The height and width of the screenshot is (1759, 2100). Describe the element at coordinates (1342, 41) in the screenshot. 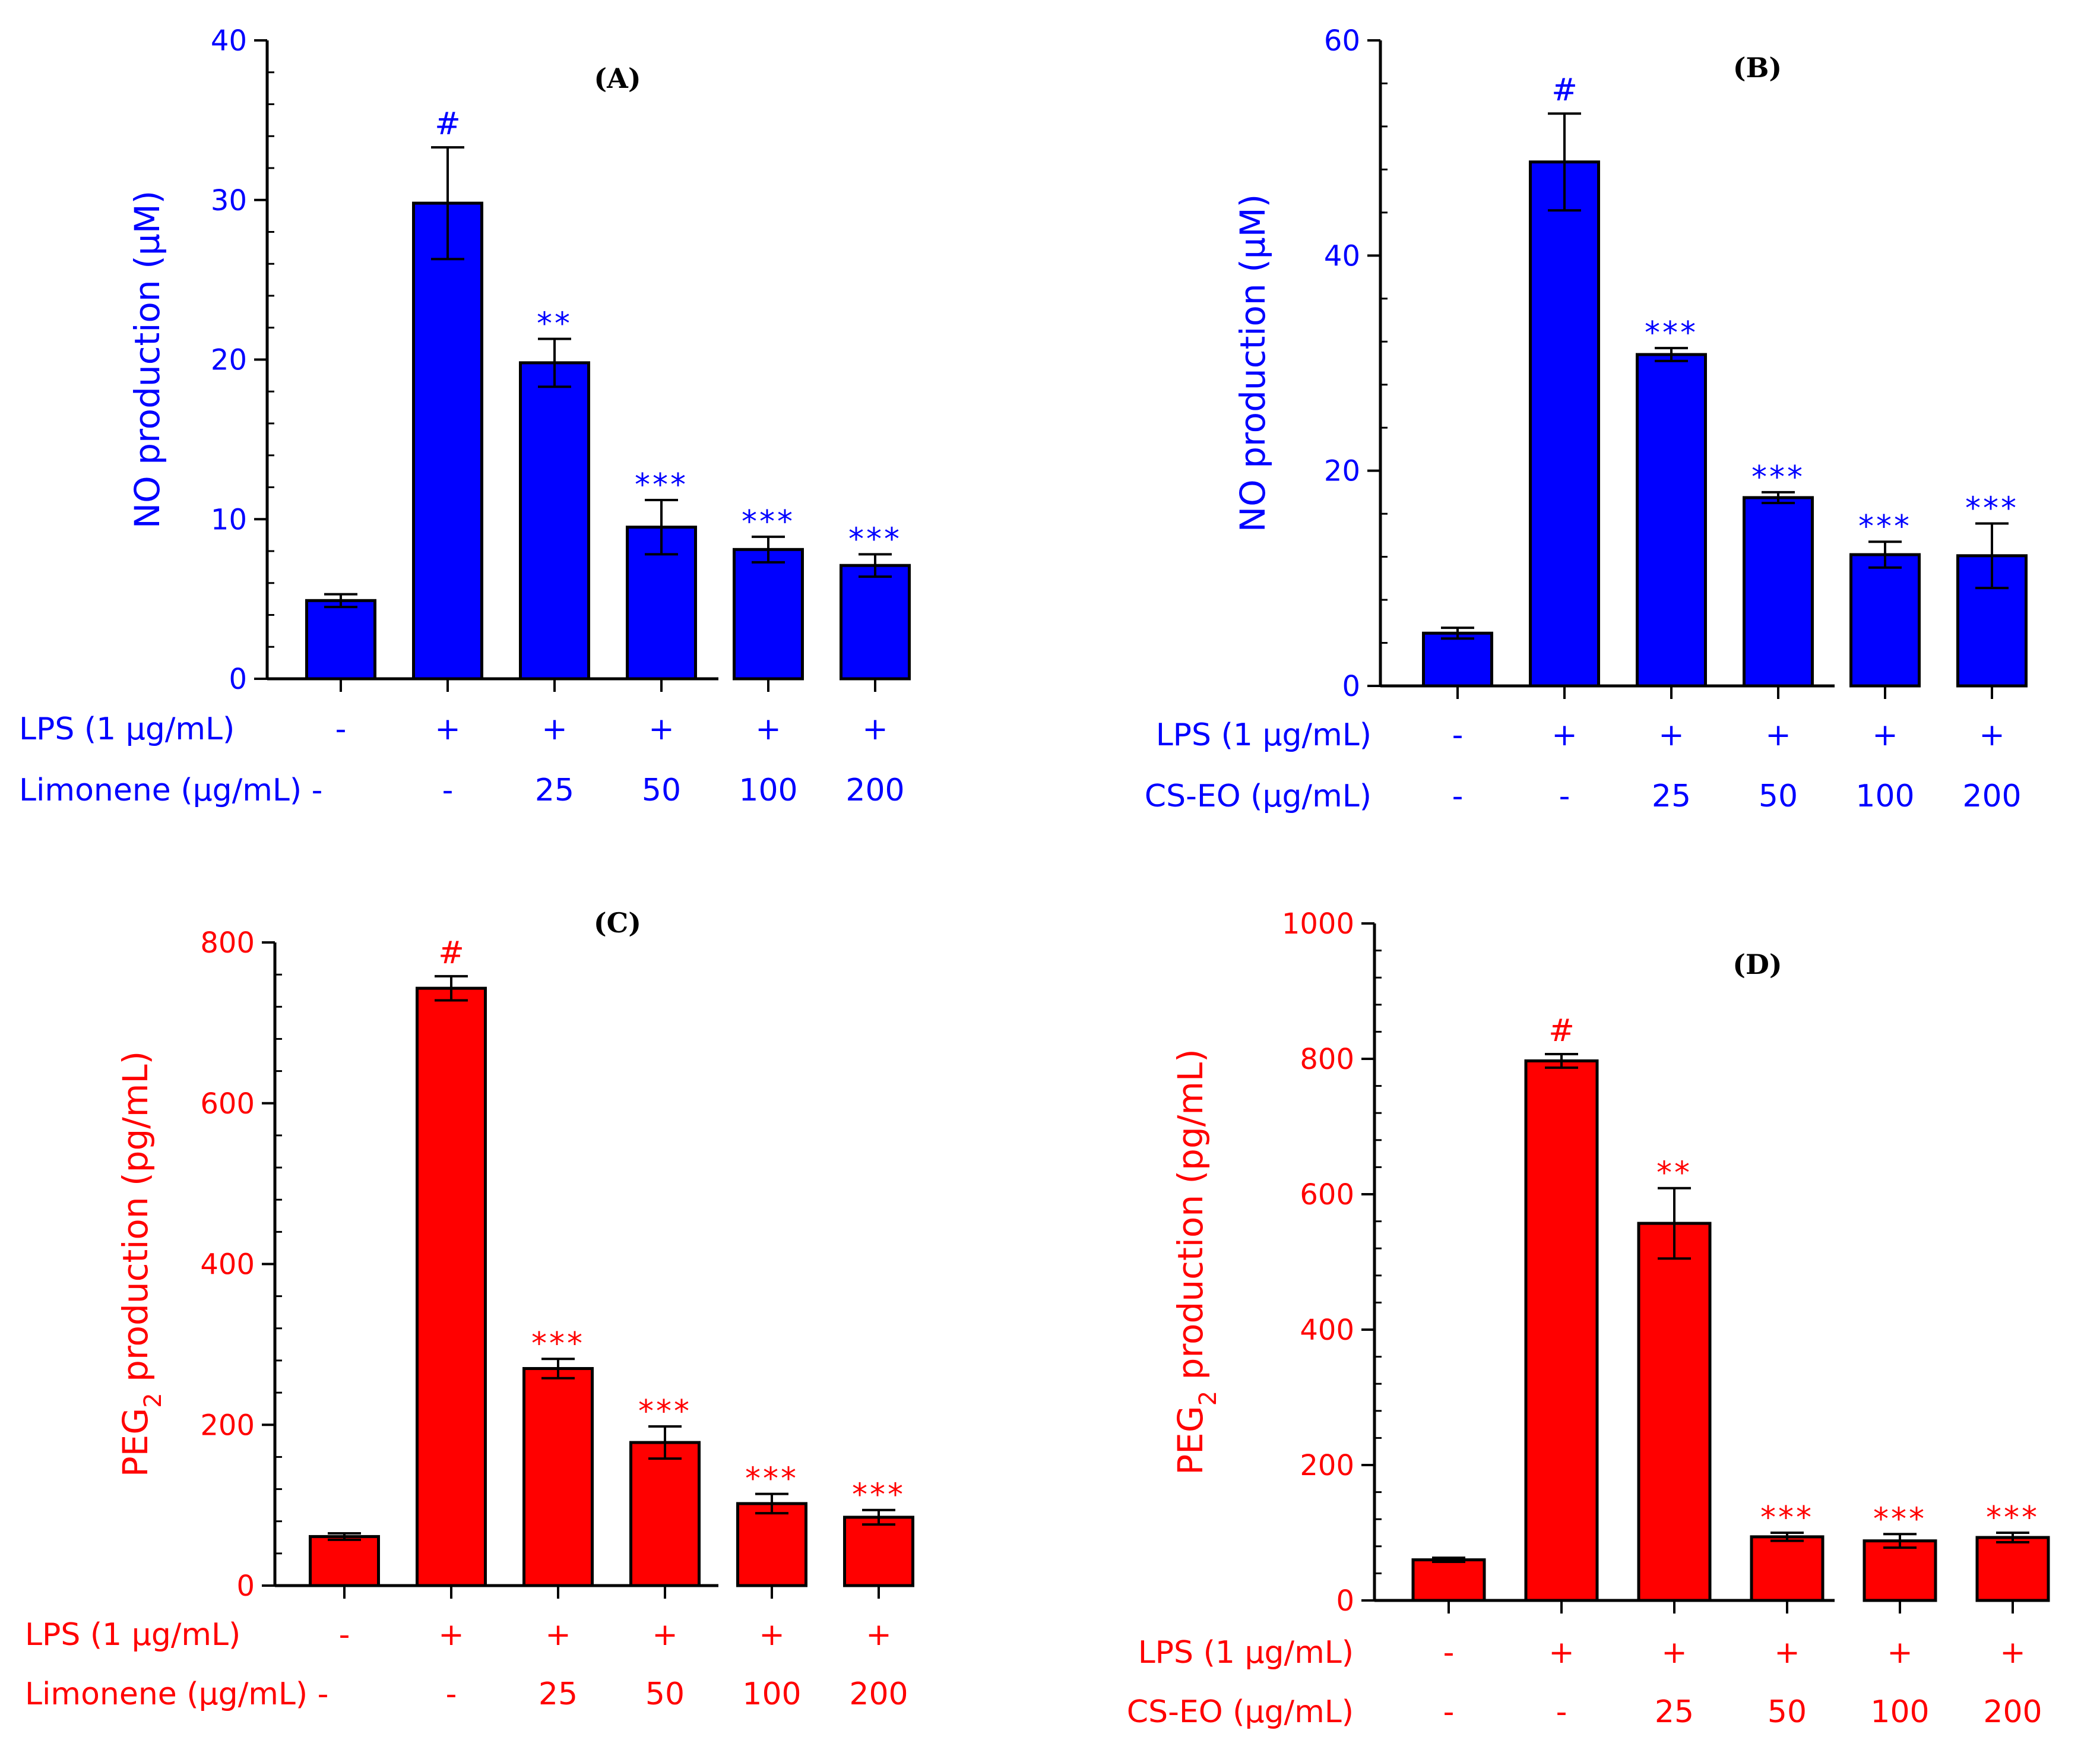

I see `y-tick-label: 60` at that location.